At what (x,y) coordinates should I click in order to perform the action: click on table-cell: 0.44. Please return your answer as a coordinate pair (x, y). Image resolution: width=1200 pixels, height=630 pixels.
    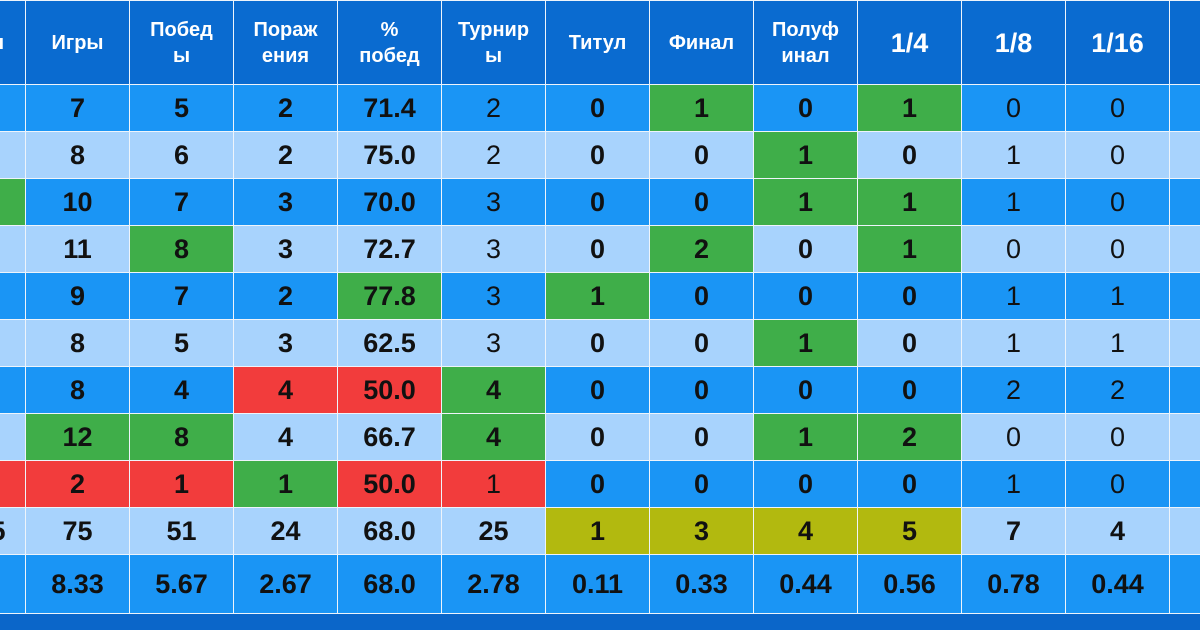
    Looking at the image, I should click on (805, 584).